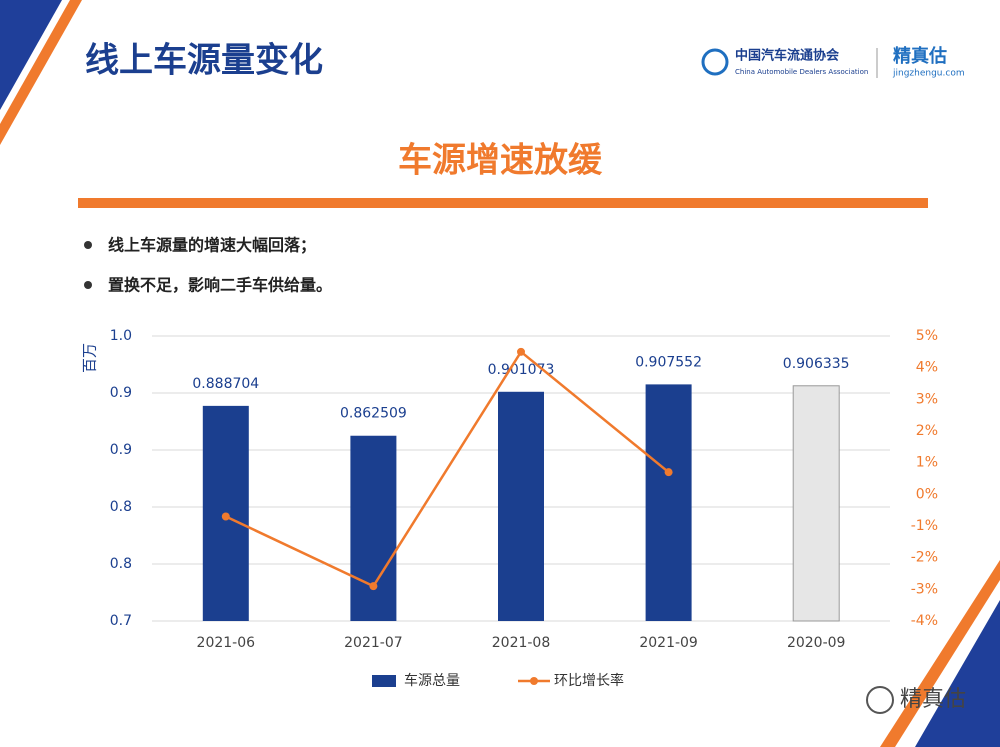 The width and height of the screenshot is (1000, 747). I want to click on y2-tick-label: 2%, so click(927, 431).